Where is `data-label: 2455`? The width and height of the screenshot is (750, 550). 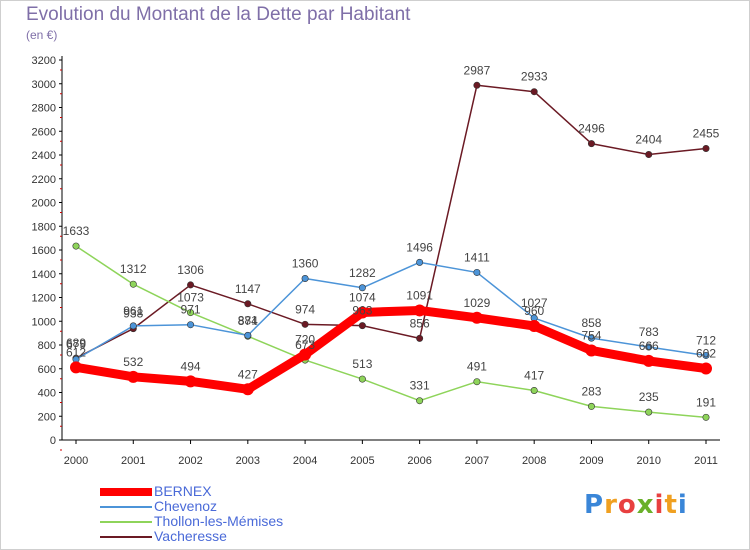 data-label: 2455 is located at coordinates (706, 133).